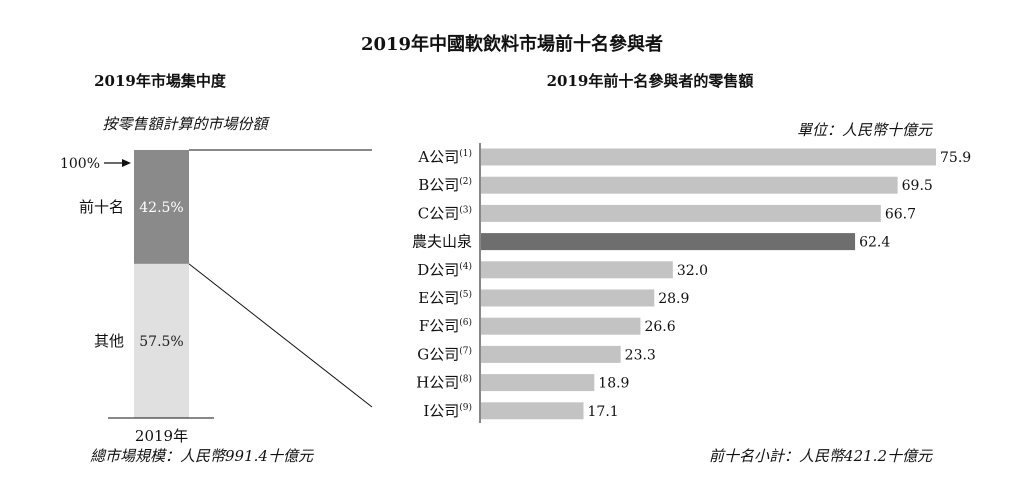  Describe the element at coordinates (955, 158) in the screenshot. I see `bar-value-label: 75.9` at that location.